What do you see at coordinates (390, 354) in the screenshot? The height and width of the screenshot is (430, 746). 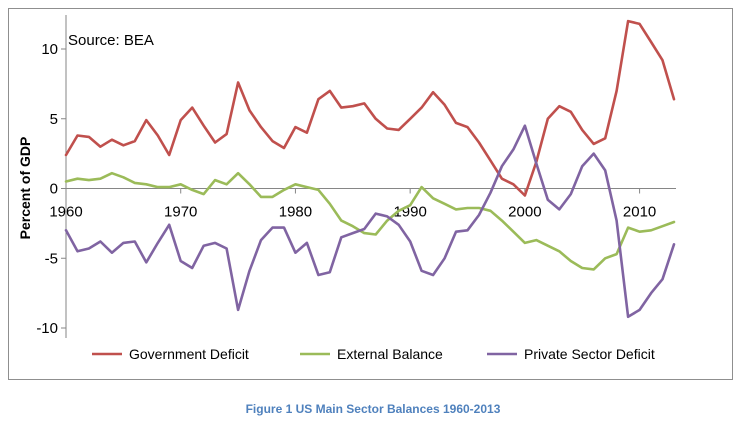 I see `legend-label-external-balance: External Balance` at bounding box center [390, 354].